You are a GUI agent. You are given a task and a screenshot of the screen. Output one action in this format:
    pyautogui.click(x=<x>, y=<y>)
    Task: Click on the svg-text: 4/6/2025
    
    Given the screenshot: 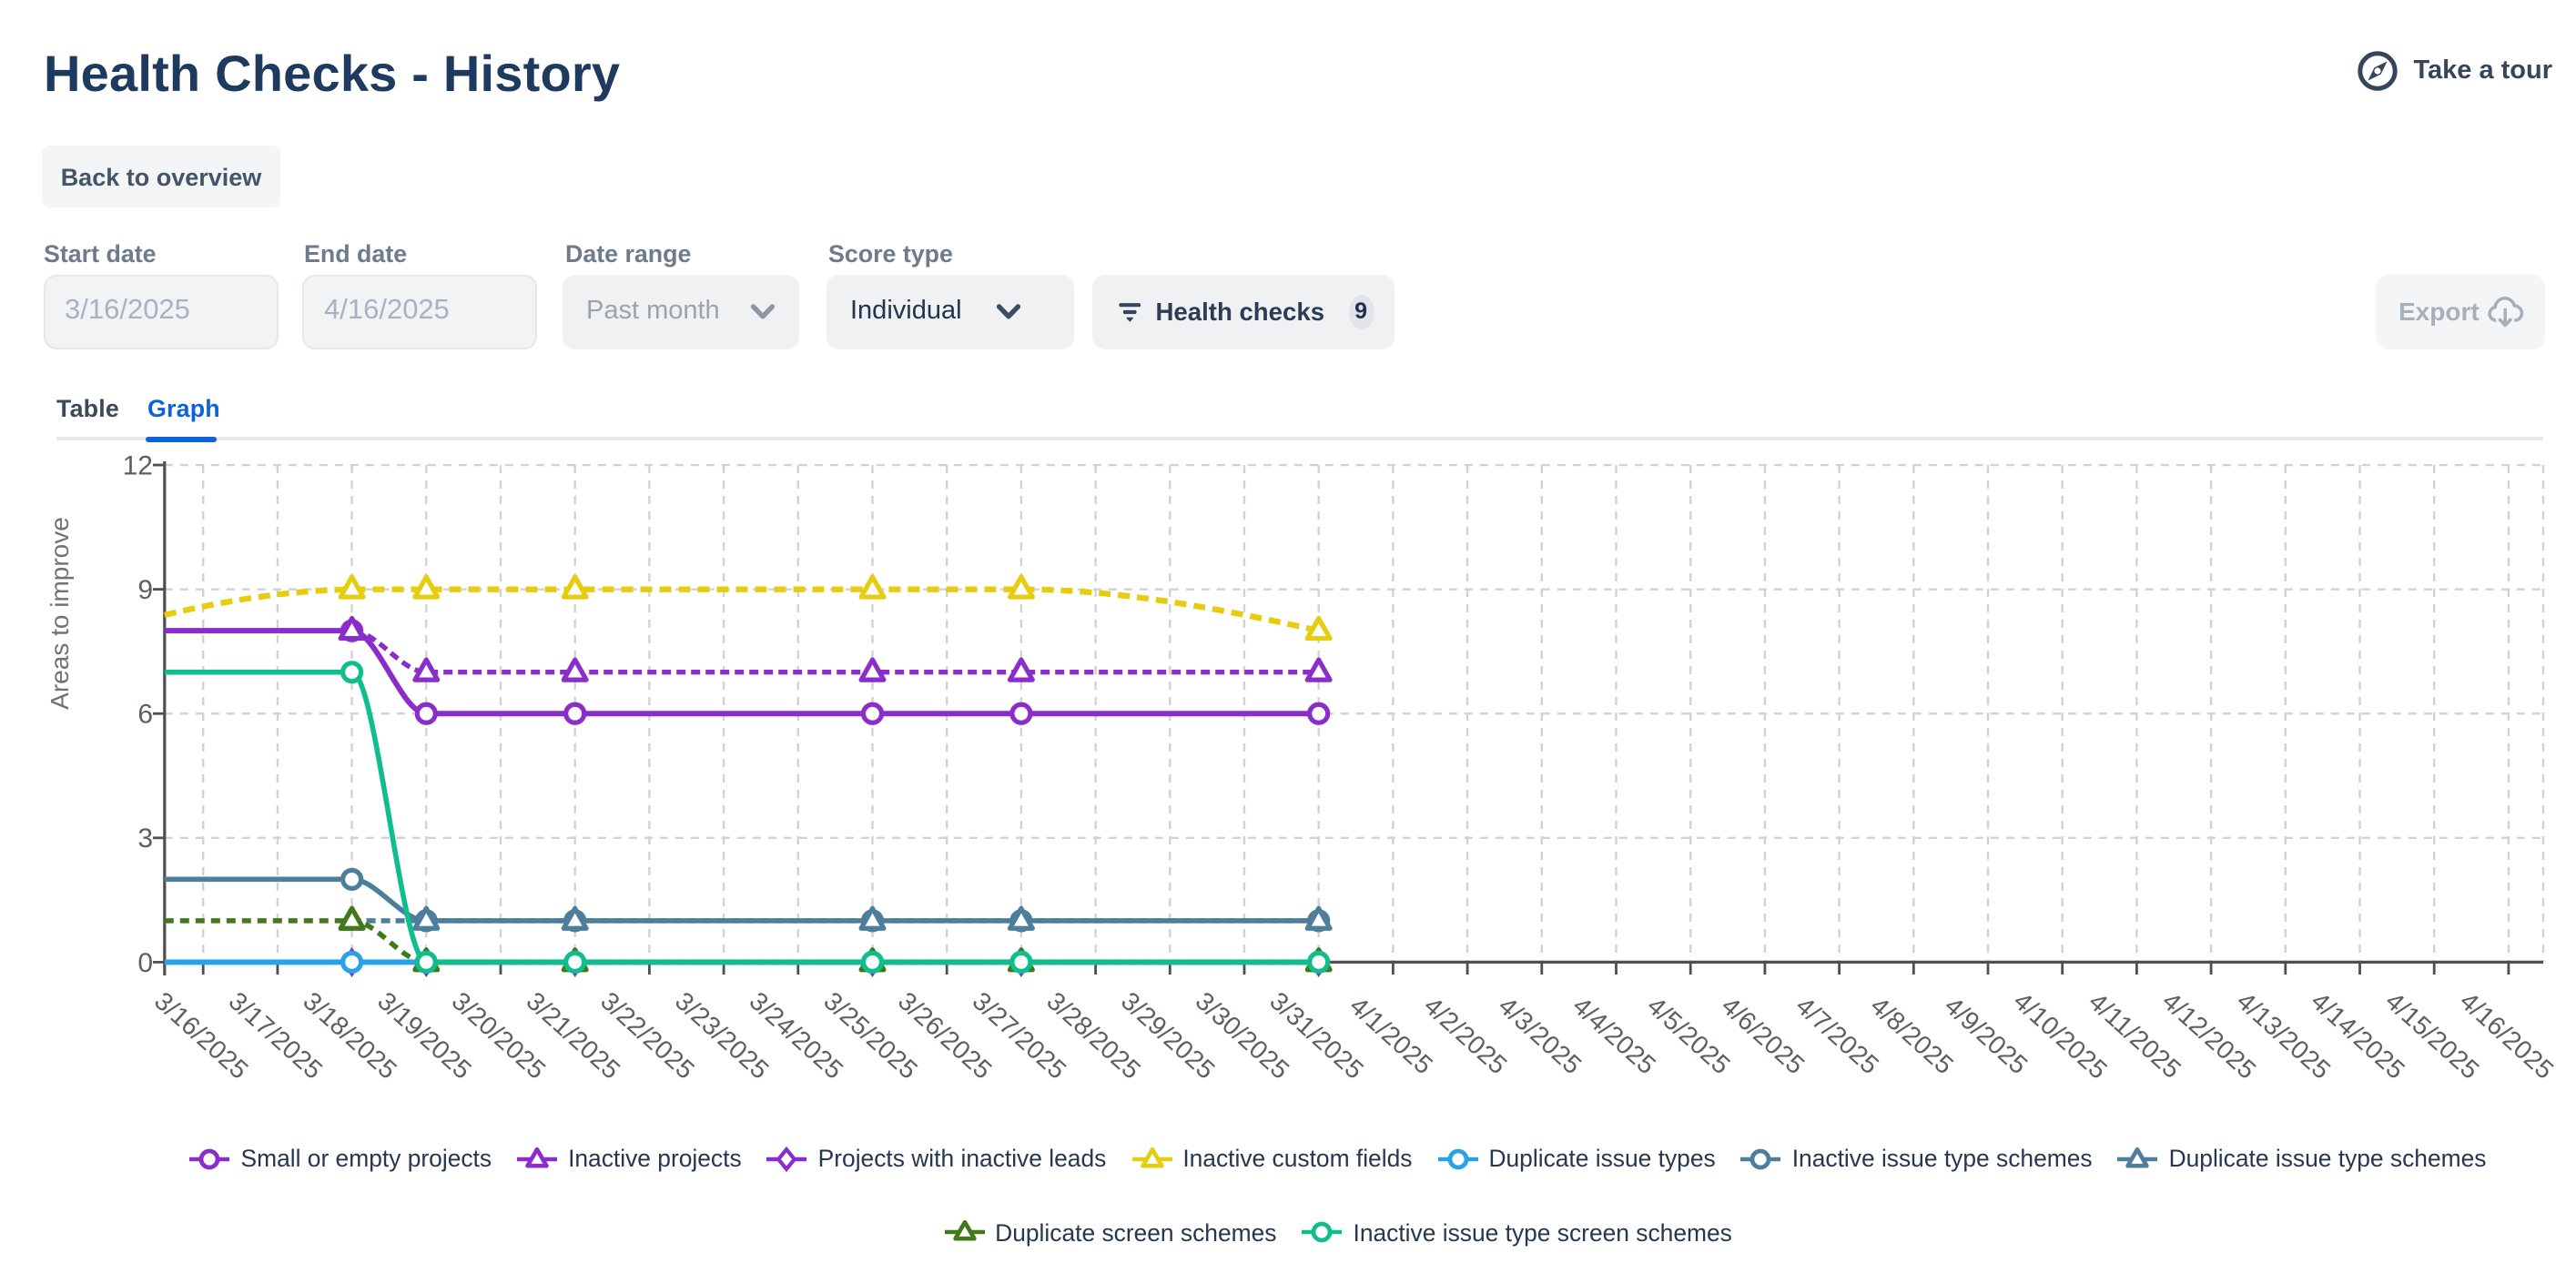 What is the action you would take?
    pyautogui.click(x=1763, y=1035)
    